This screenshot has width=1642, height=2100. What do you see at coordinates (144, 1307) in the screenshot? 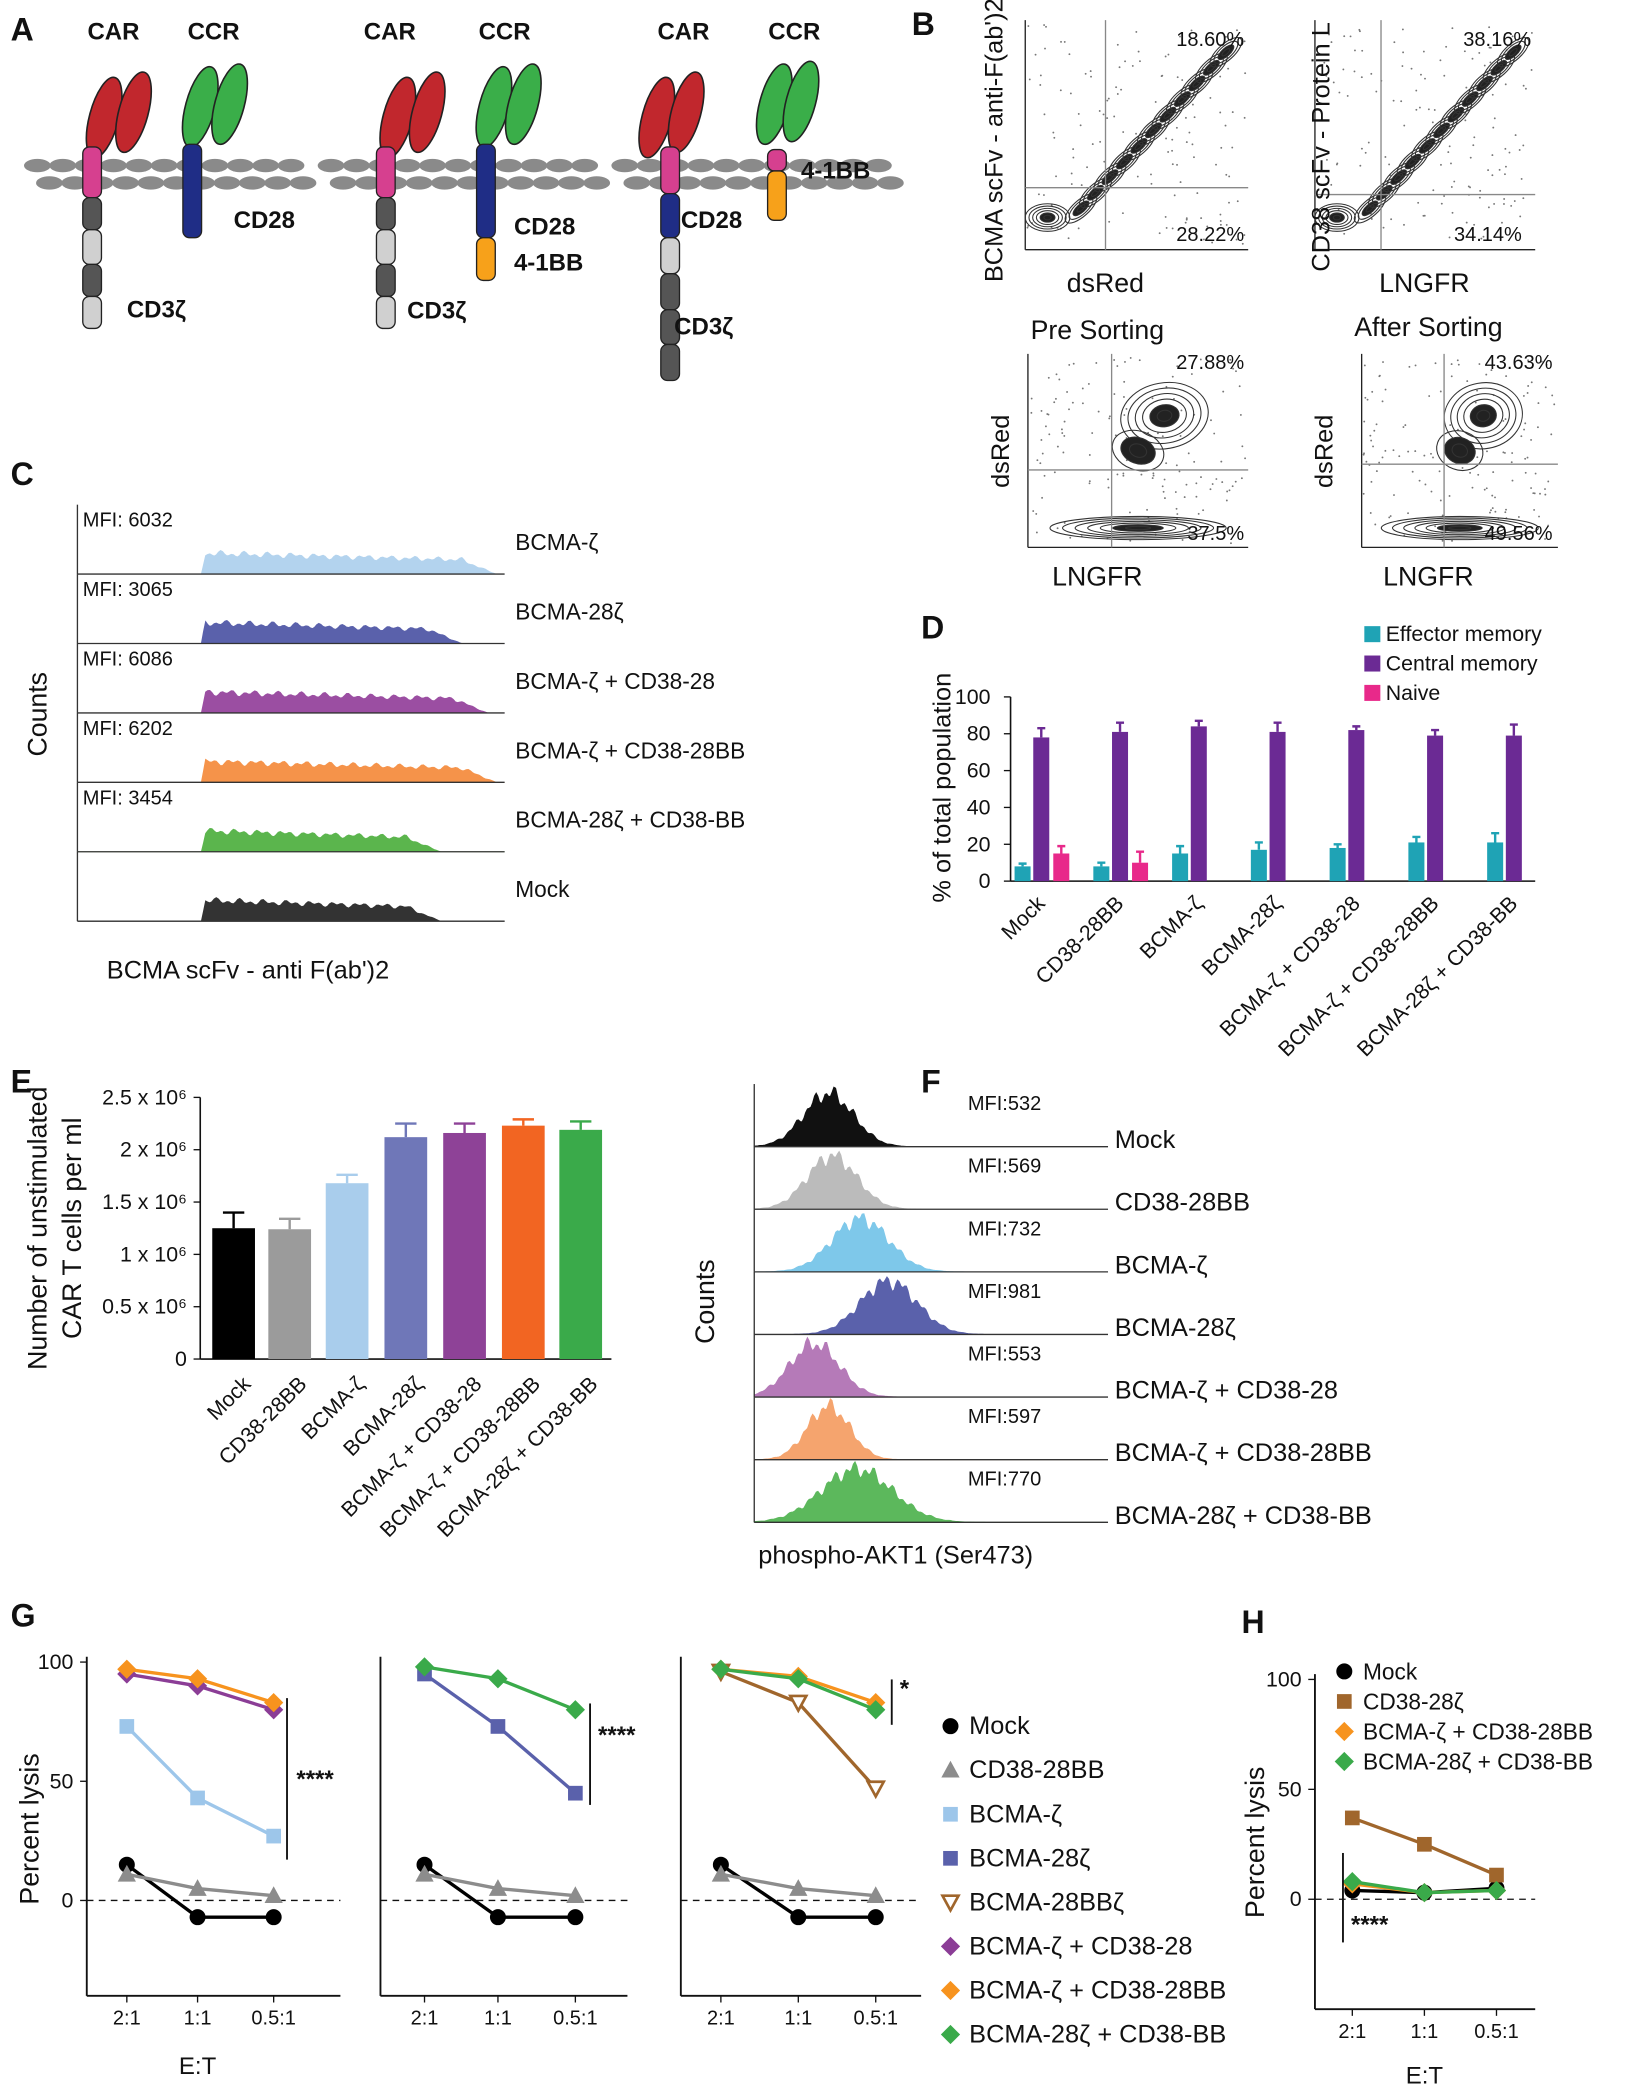
I see `y-tick-label: 0.5 x 10⁶` at bounding box center [144, 1307].